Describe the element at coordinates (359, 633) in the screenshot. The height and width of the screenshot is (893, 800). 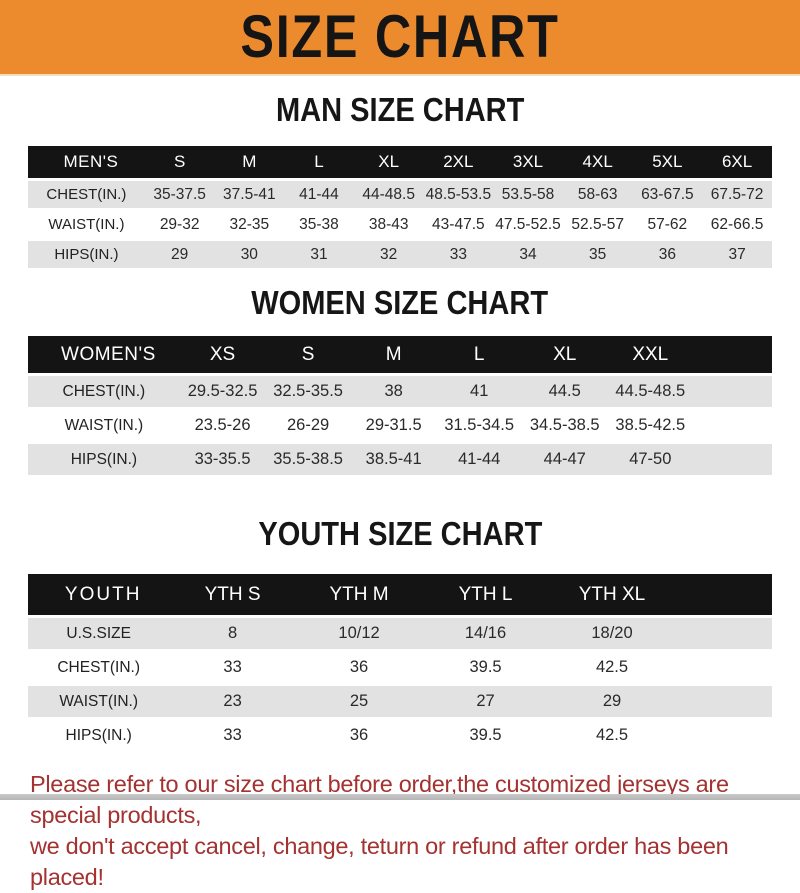
I see `size-value-cell: 10/12` at that location.